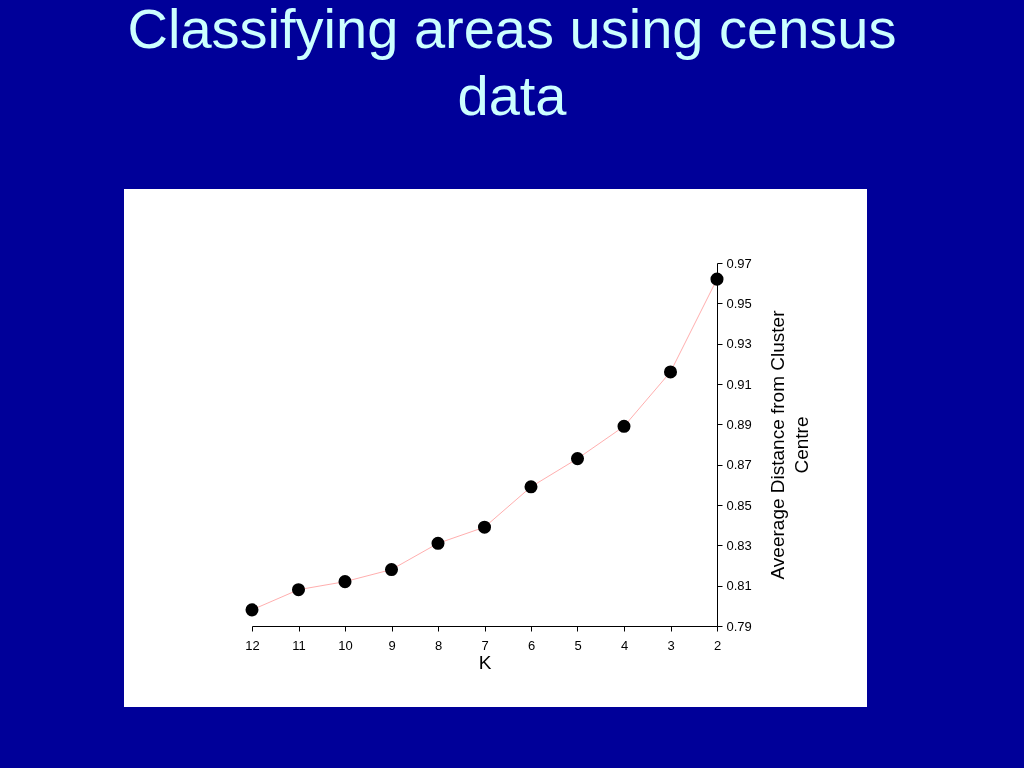  What do you see at coordinates (789, 444) in the screenshot?
I see `y-axis-title: Aveerage Distance from Cluster Centre` at bounding box center [789, 444].